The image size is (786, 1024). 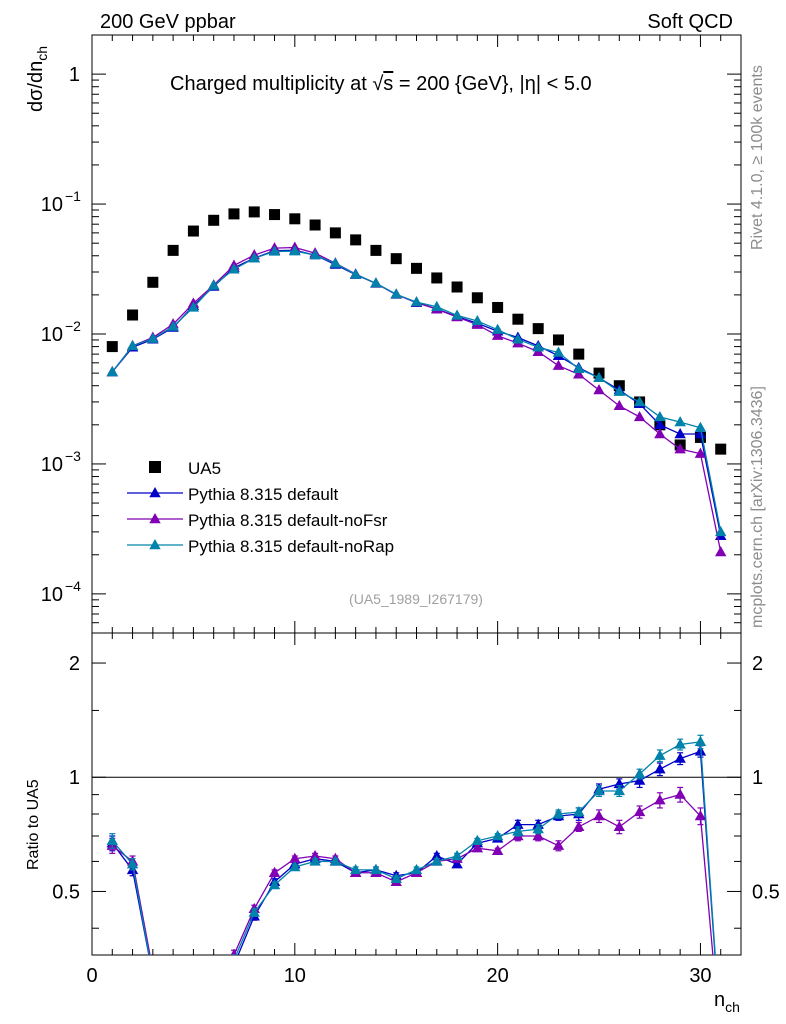 I want to click on analysis-watermark: (UA5_1989_I267179), so click(x=416, y=599).